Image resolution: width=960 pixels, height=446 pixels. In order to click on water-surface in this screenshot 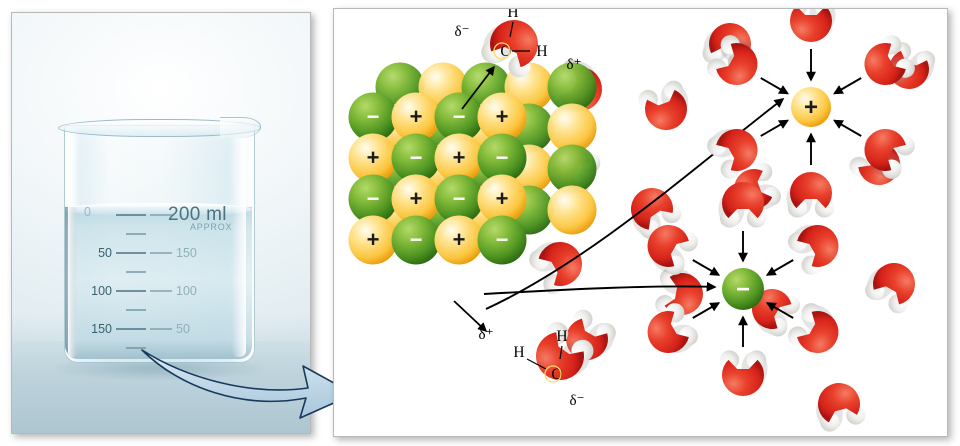, I will do `click(158, 209)`.